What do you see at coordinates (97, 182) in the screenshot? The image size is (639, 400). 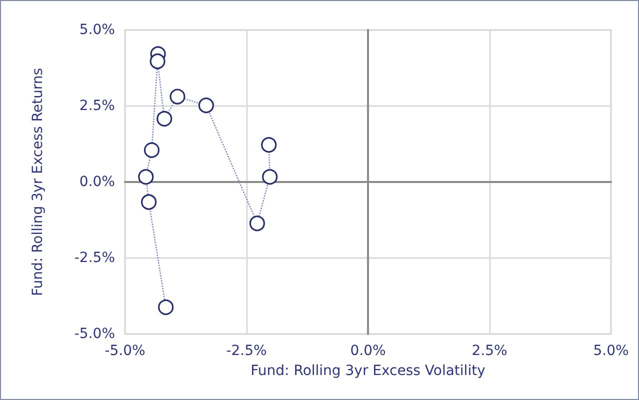 I see `y-tick-label: 0.0%` at bounding box center [97, 182].